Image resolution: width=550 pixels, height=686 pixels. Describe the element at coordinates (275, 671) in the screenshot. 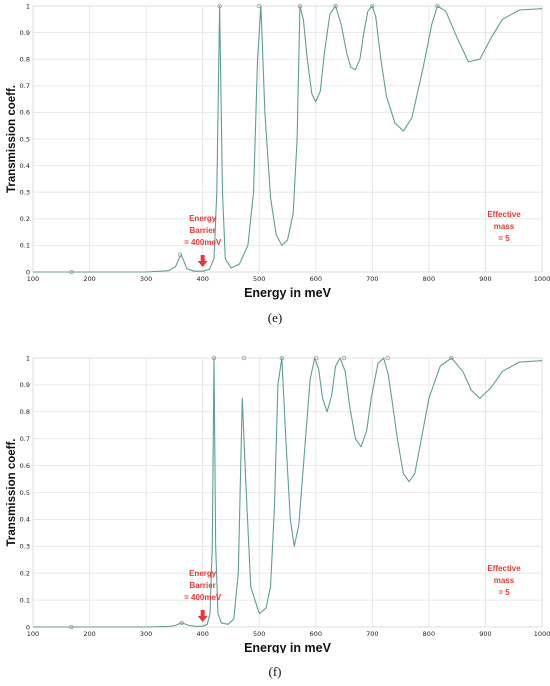

I see `panel-caption-f: (f)` at that location.